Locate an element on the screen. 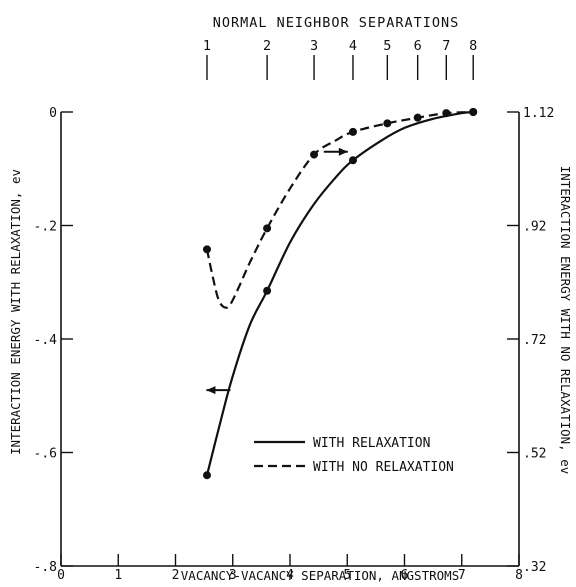 Image resolution: width=576 pixels, height=587 pixels. y-right-tick-label: .92 is located at coordinates (534, 227).